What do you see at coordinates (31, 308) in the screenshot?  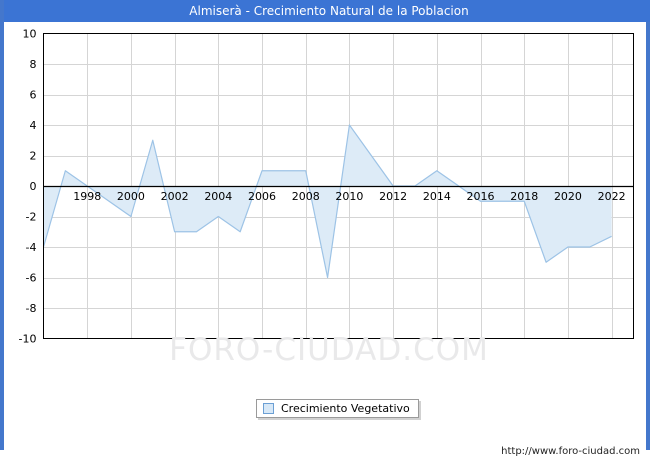 I see `y-tick-label: -8` at bounding box center [31, 308].